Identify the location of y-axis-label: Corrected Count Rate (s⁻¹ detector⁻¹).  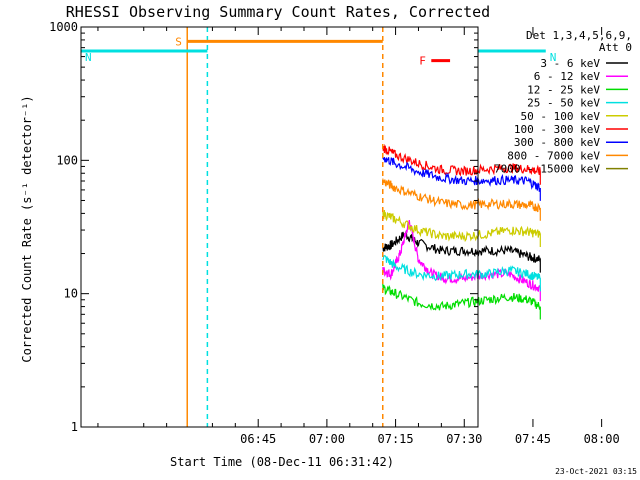
(27, 228).